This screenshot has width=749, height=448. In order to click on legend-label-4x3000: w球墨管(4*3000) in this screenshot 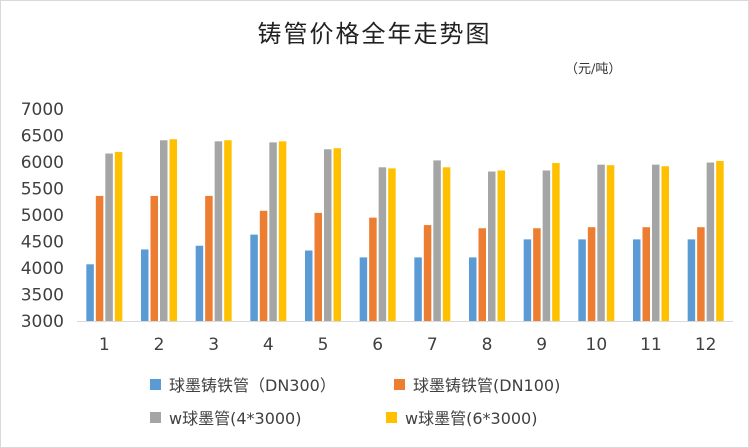, I will do `click(235, 418)`.